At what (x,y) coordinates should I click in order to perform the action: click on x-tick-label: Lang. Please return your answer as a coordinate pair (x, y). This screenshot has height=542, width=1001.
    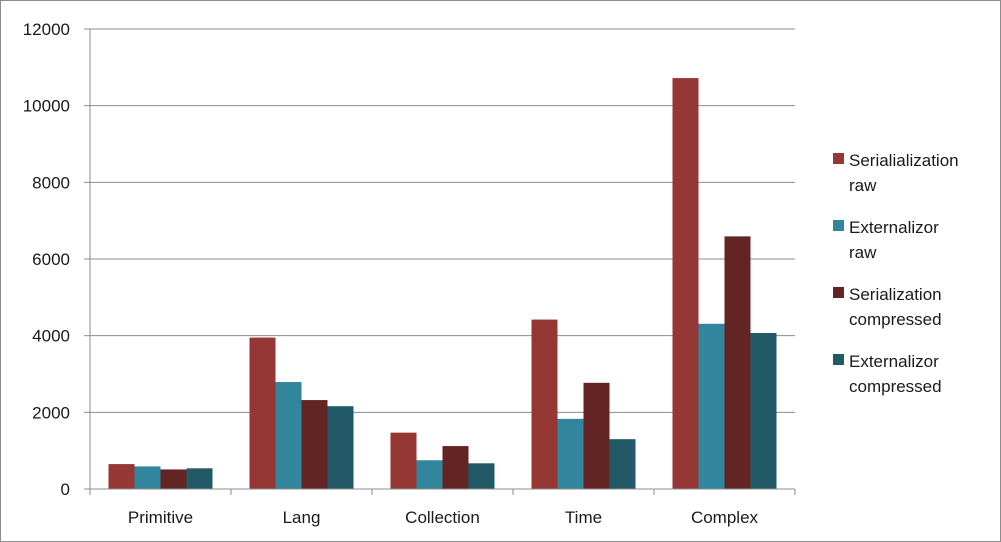
    Looking at the image, I should click on (302, 517).